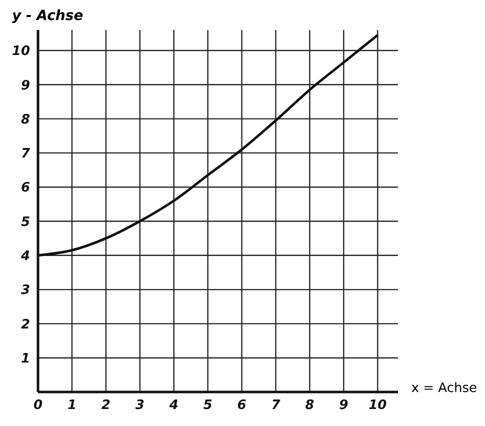 Image resolution: width=485 pixels, height=426 pixels. Describe the element at coordinates (48, 16) in the screenshot. I see `y-axis-title: y - Achse` at that location.